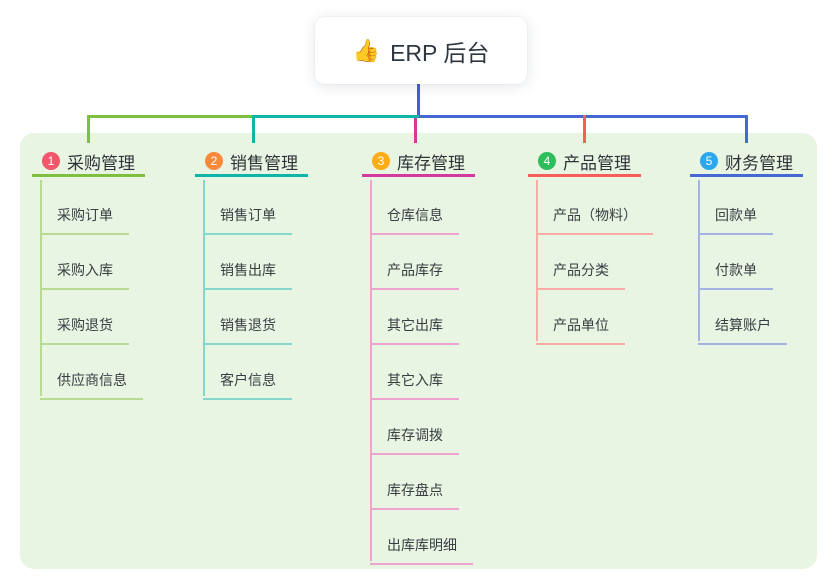 The width and height of the screenshot is (839, 588). I want to click on branch-sales: 2 销售管理 销售订单 销售出库 销售退货 客户信息, so click(275, 274).